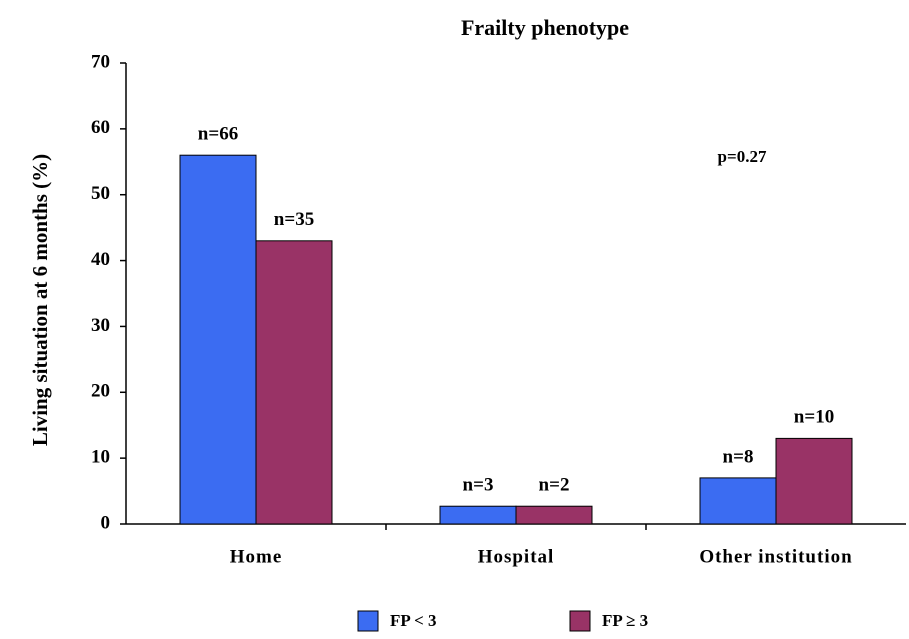  I want to click on x-tick-label: Hospital, so click(516, 556).